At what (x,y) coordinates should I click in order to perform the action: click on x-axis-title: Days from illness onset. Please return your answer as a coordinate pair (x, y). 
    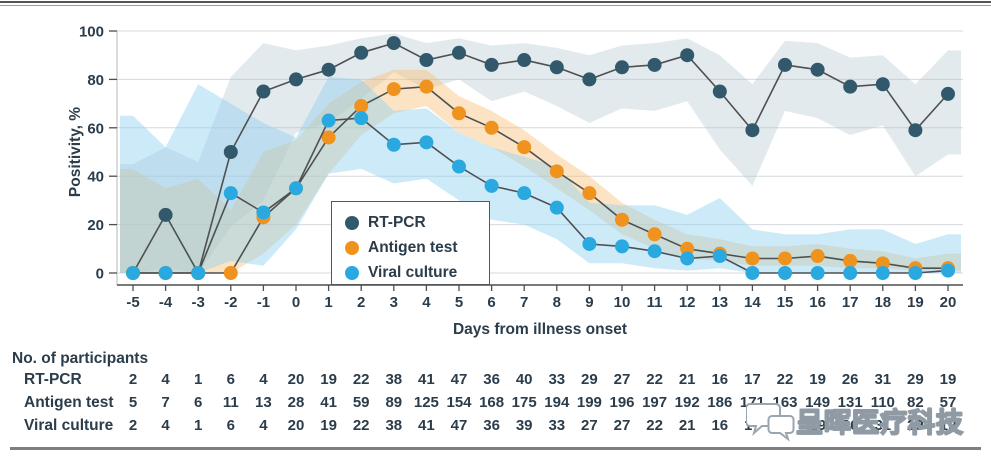
    Looking at the image, I should click on (539, 329).